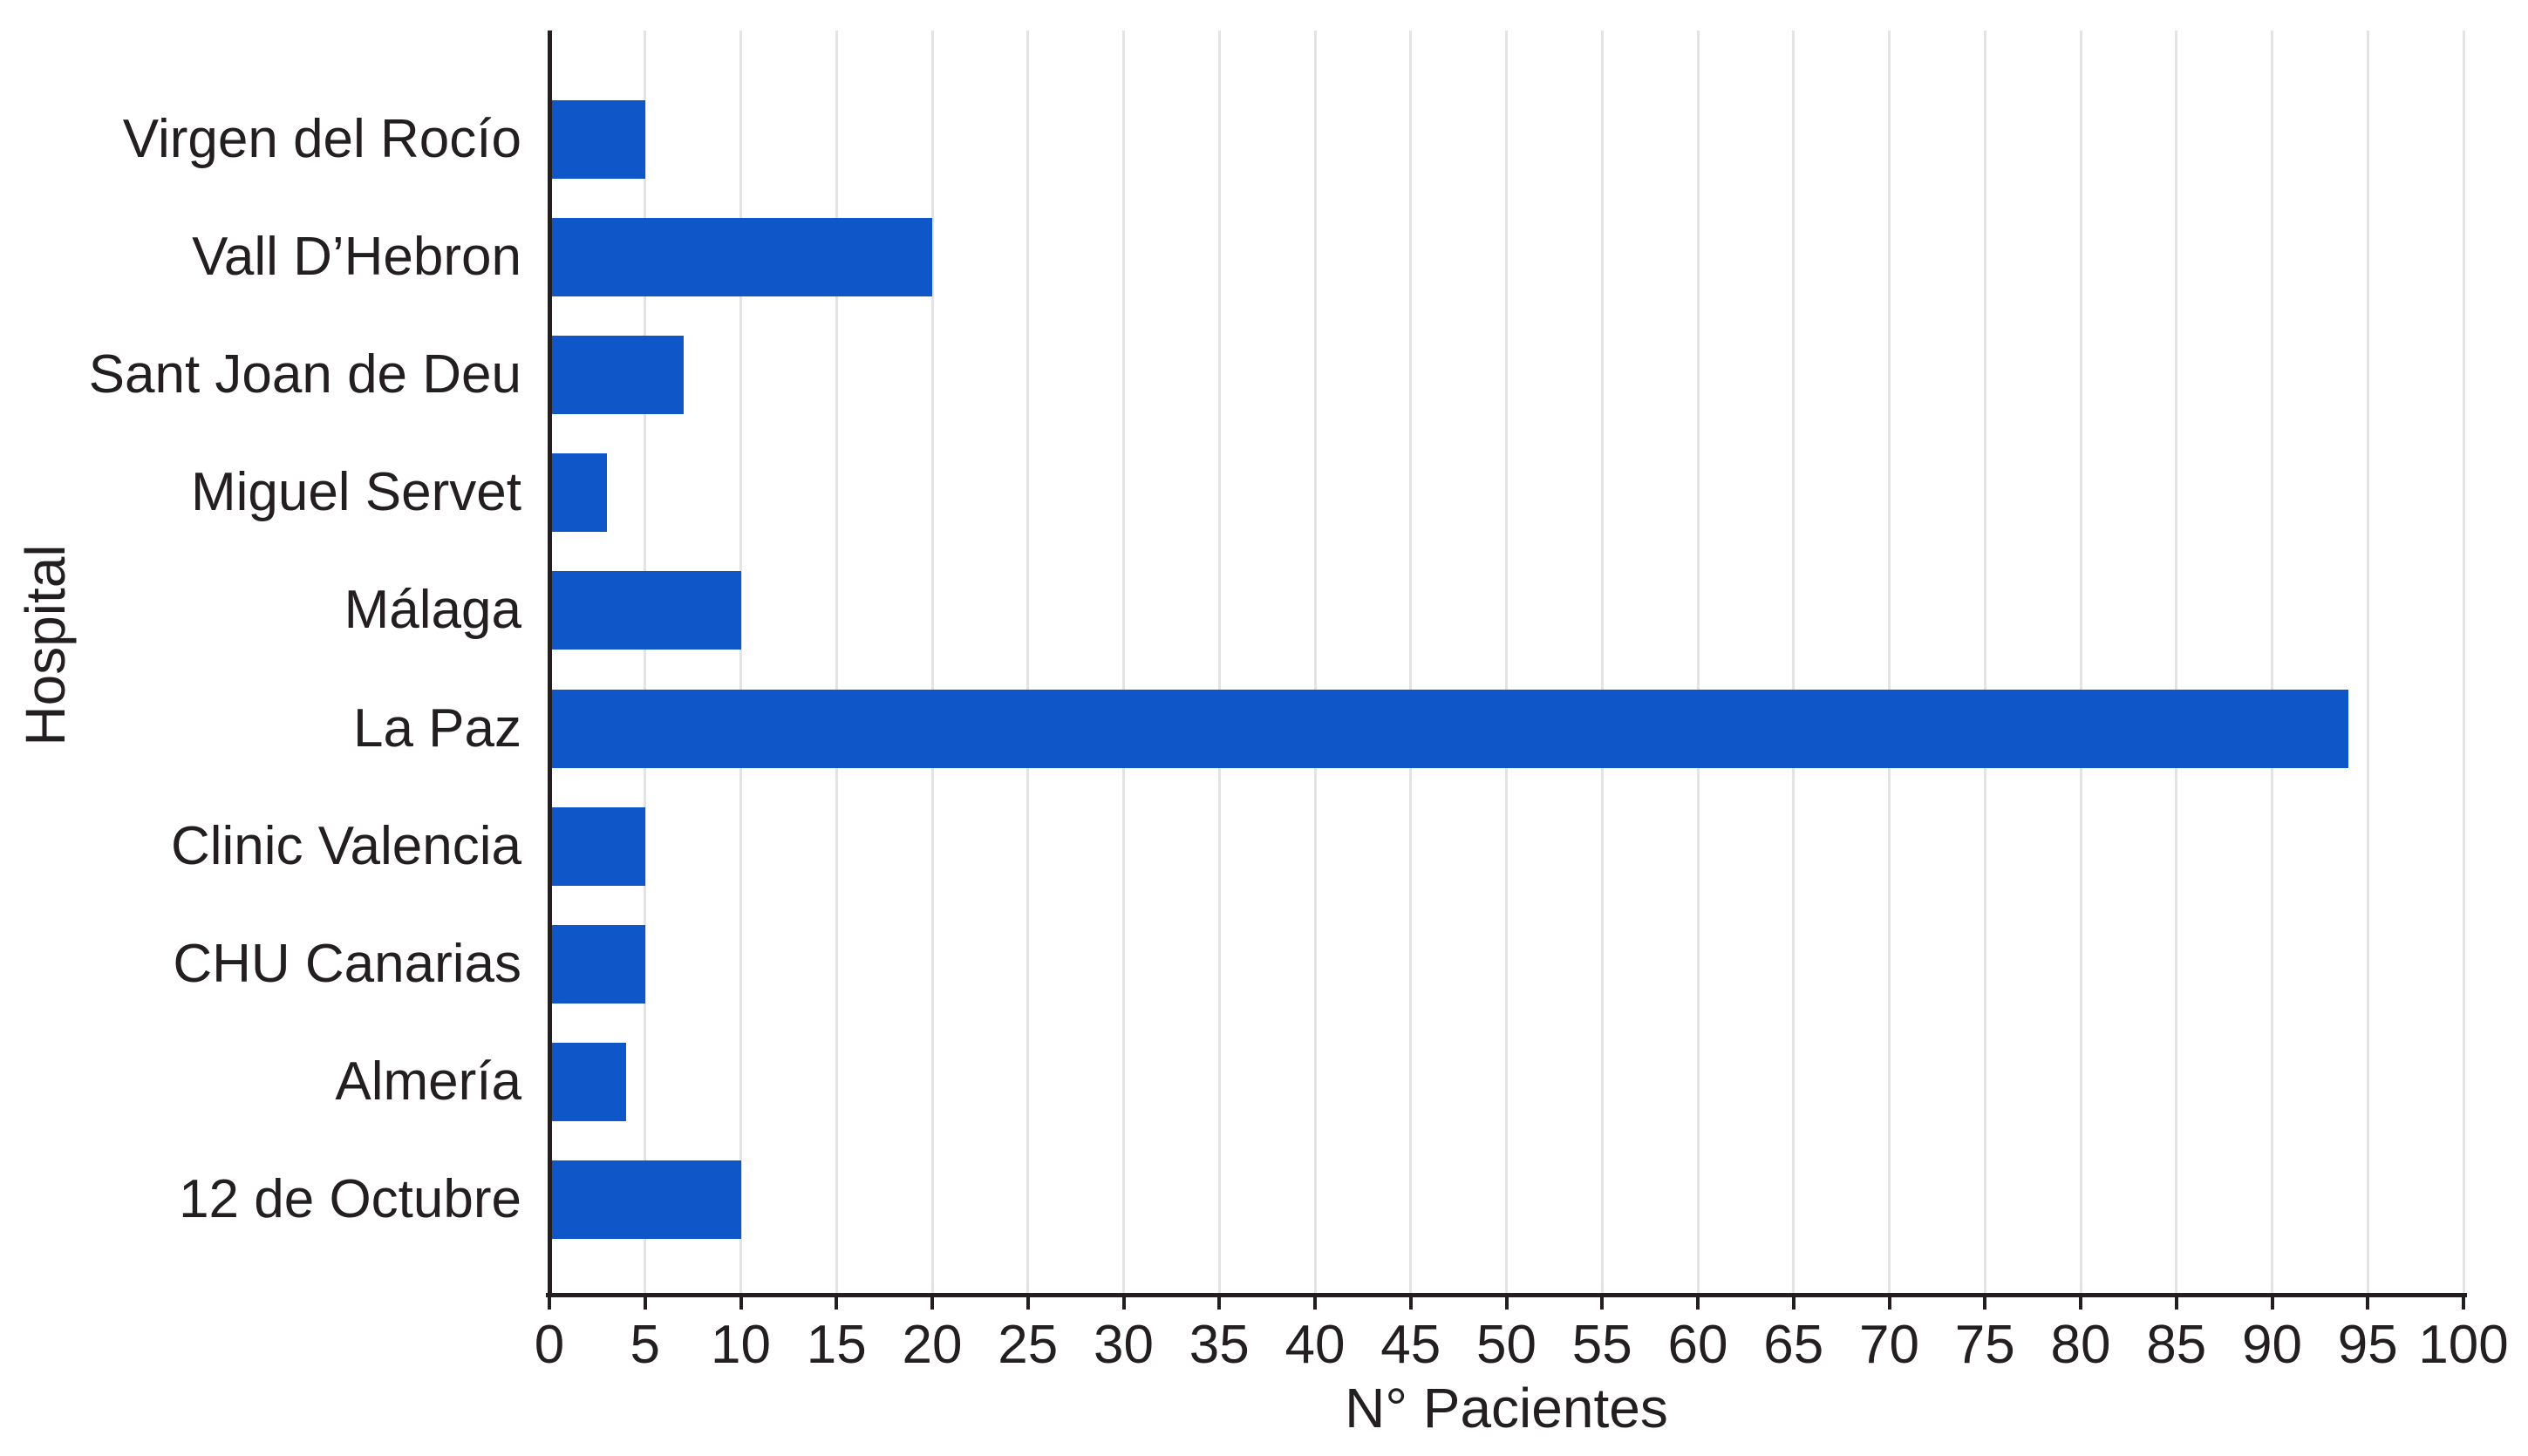 The height and width of the screenshot is (1456, 2528). Describe the element at coordinates (1028, 1345) in the screenshot. I see `x-tick-label-25: 25` at that location.